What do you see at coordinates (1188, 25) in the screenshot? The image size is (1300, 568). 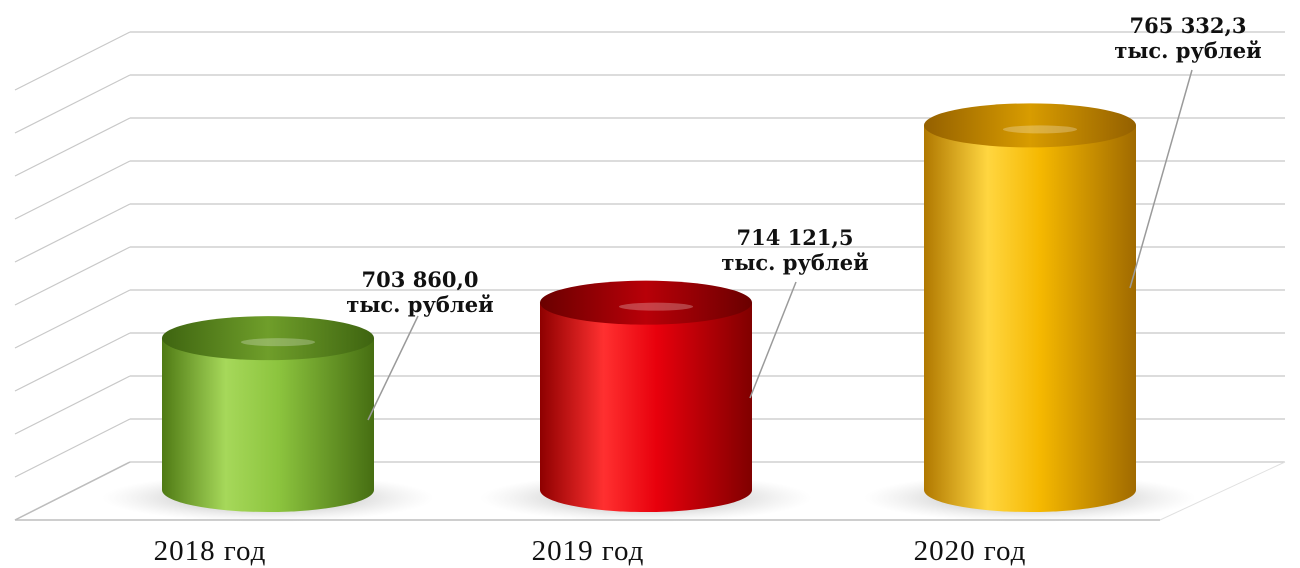 I see `data-label-value: 765 332,3` at bounding box center [1188, 25].